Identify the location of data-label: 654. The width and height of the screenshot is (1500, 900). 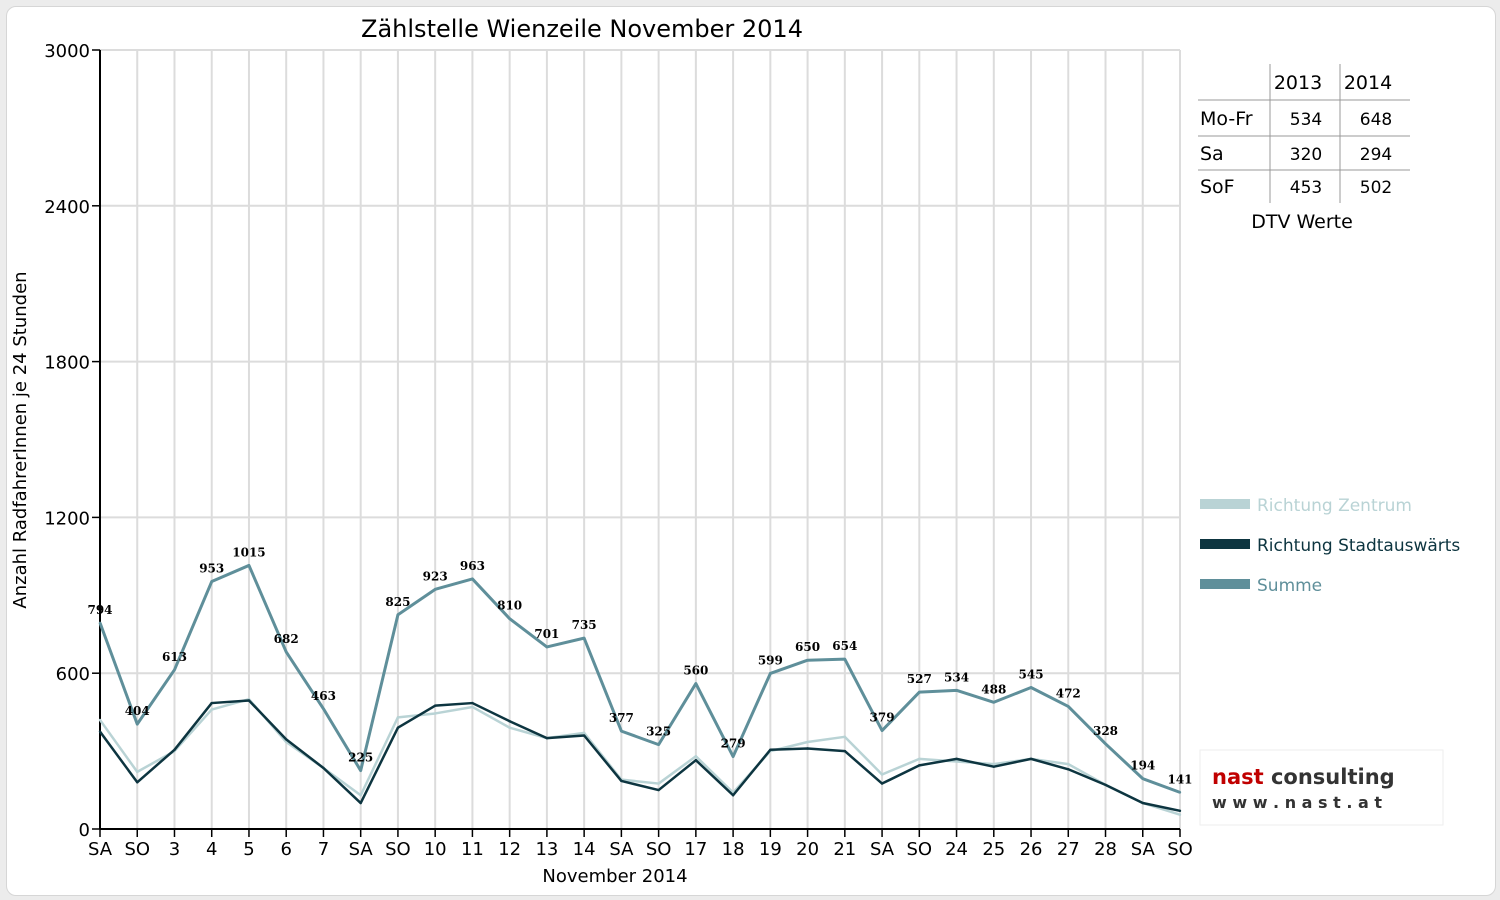
(844, 646).